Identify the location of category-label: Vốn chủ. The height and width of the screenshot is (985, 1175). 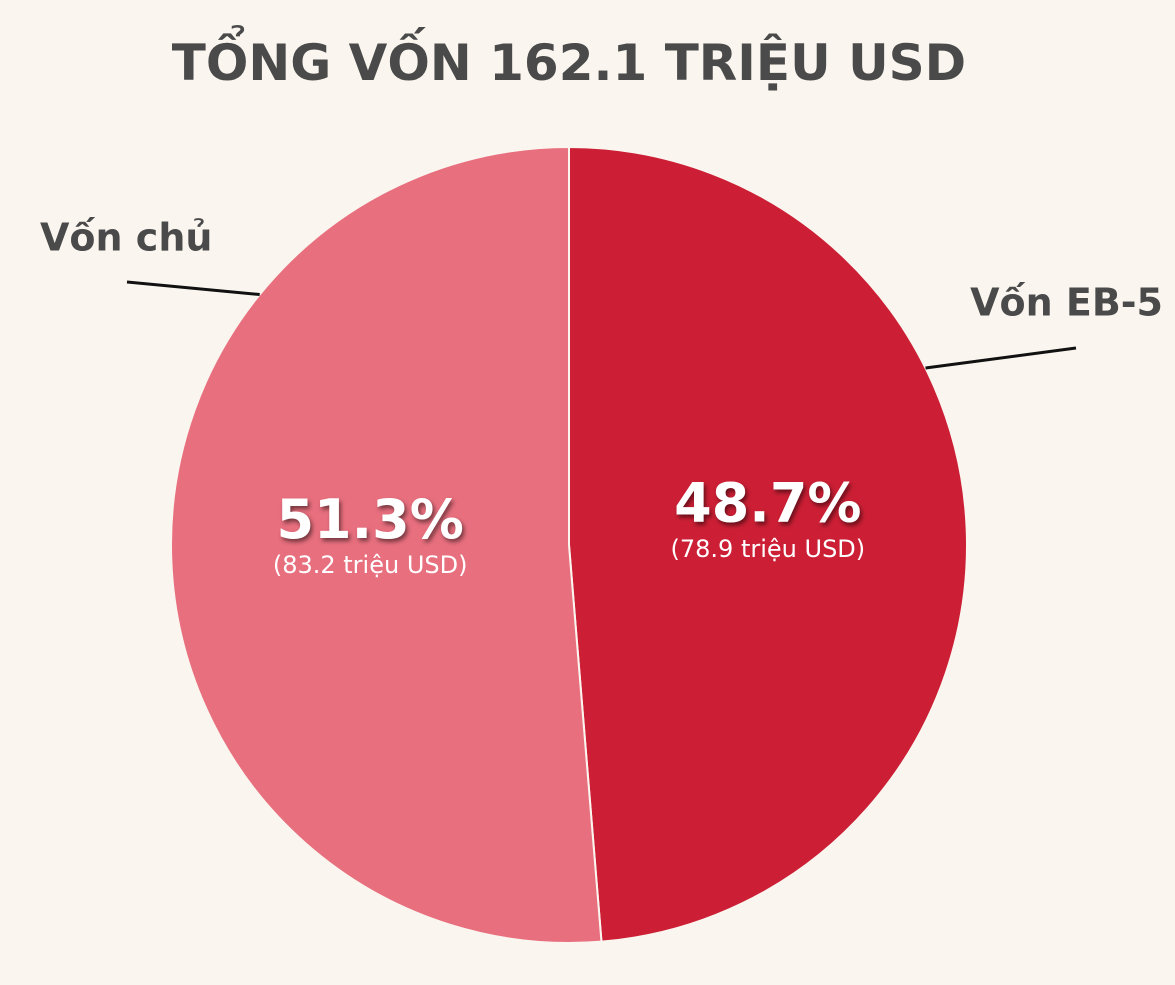
(126, 238).